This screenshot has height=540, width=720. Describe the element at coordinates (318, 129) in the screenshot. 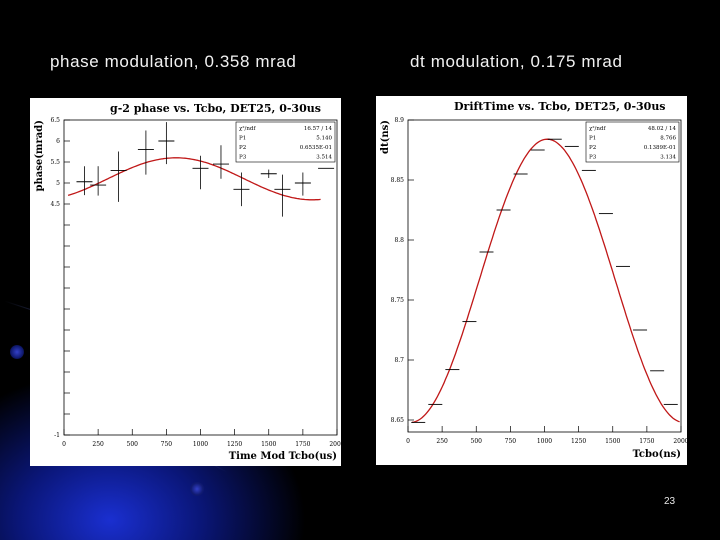

I see `stats-value: 16.57 / 14` at that location.